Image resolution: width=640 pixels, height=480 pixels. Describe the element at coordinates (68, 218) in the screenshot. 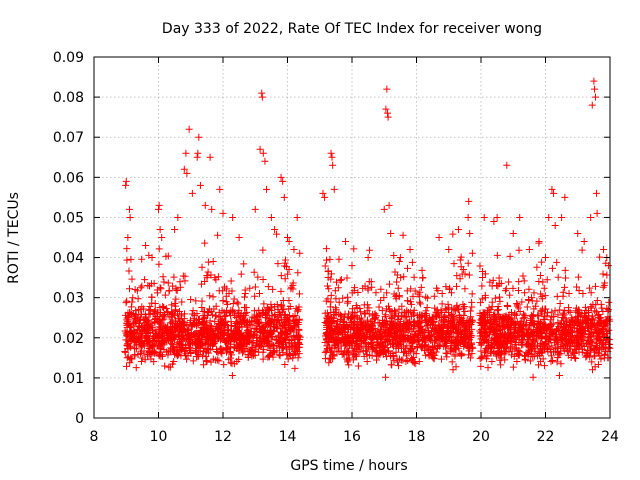

I see `y-tick-label: 0.05` at that location.